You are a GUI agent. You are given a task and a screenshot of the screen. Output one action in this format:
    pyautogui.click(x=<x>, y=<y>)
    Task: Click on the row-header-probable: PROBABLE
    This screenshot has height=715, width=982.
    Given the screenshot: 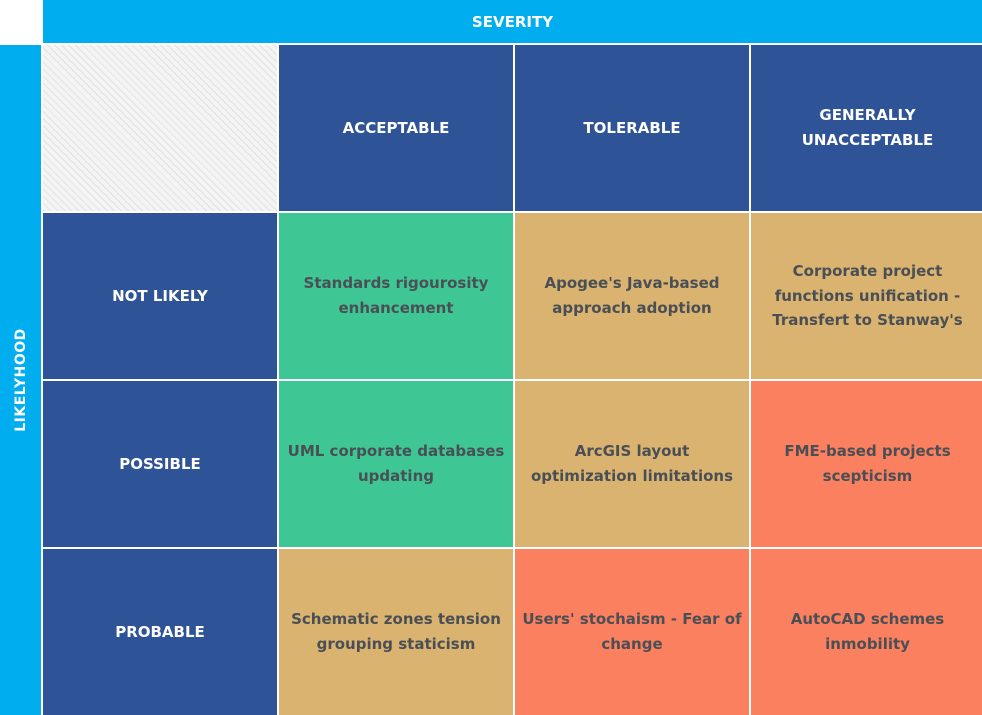 What is the action you would take?
    pyautogui.click(x=160, y=632)
    